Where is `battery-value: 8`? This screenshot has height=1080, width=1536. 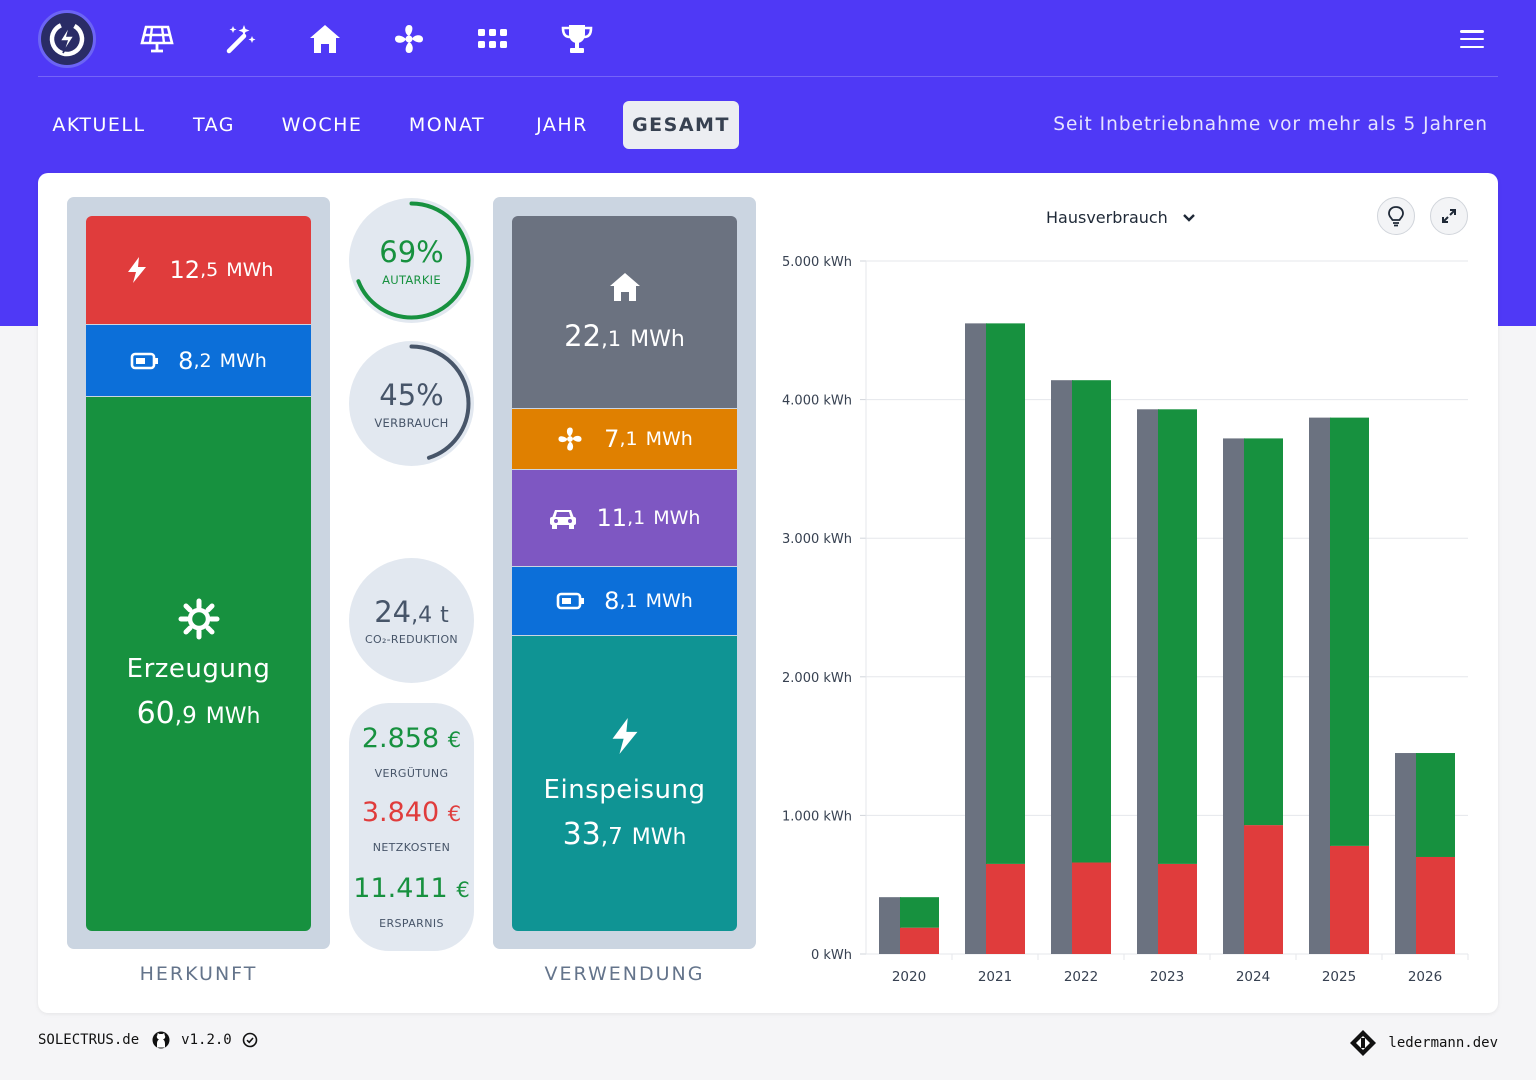 battery-value: 8 is located at coordinates (186, 360).